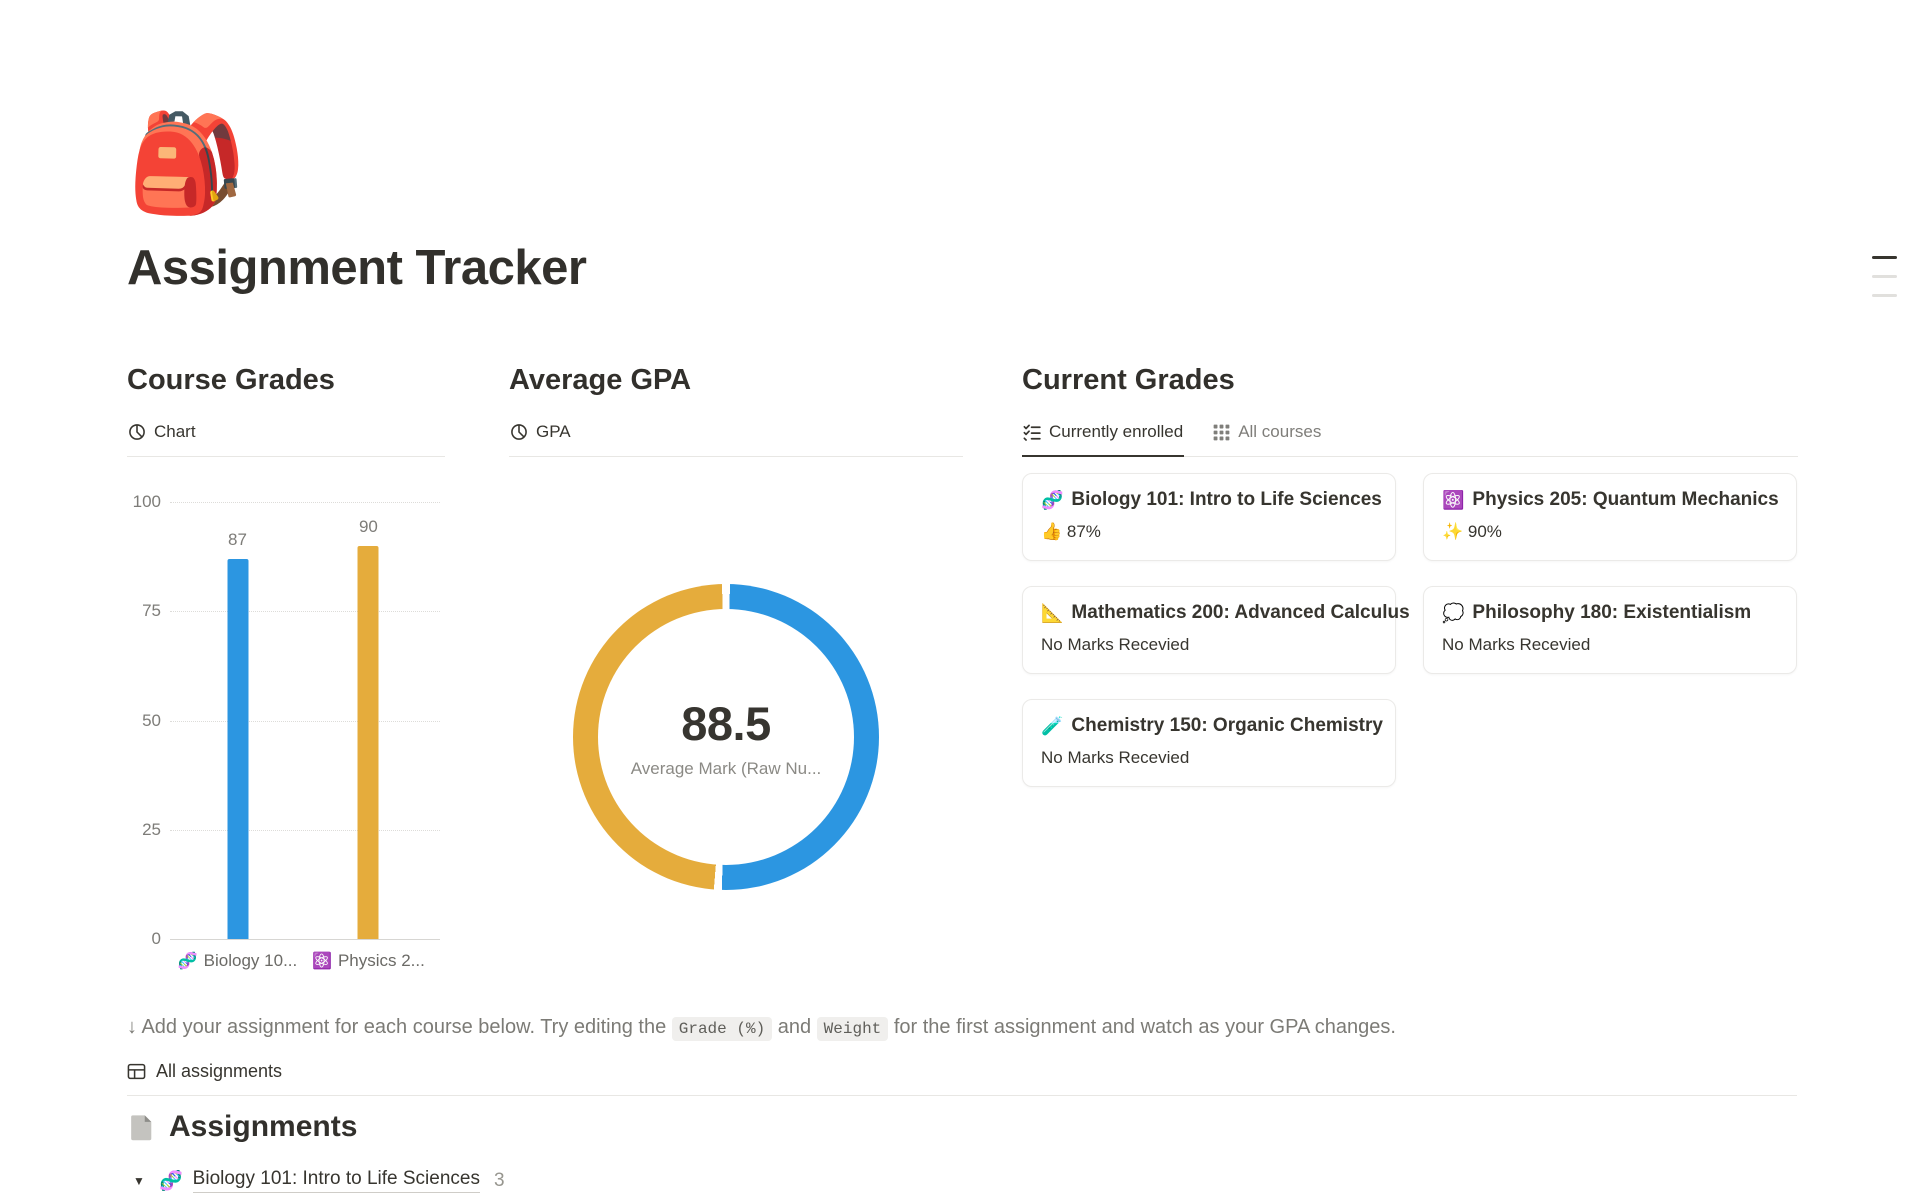 The width and height of the screenshot is (1920, 1199). What do you see at coordinates (146, 501) in the screenshot?
I see `ytick-100: 100` at bounding box center [146, 501].